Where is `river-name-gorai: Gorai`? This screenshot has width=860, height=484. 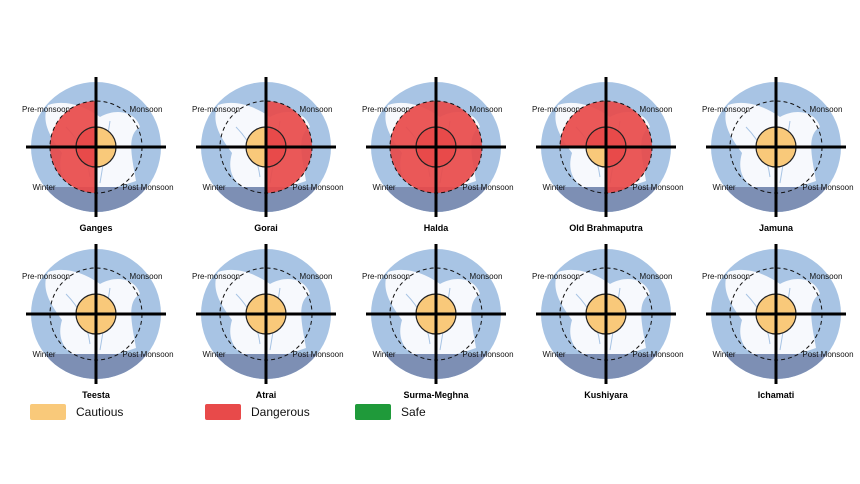
river-name-gorai: Gorai is located at coordinates (266, 228).